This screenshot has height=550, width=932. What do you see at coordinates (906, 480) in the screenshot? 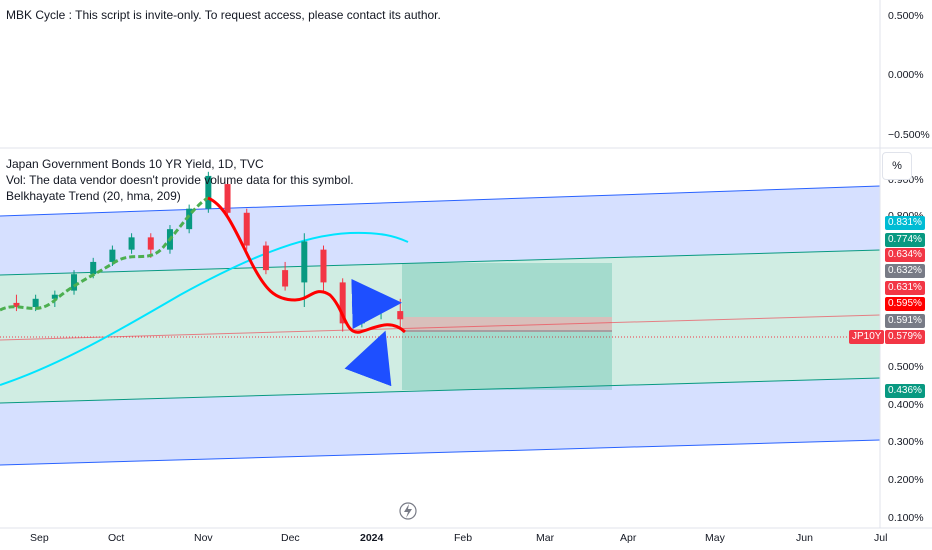
I see `price-axis-tick: 0.200%` at bounding box center [906, 480].